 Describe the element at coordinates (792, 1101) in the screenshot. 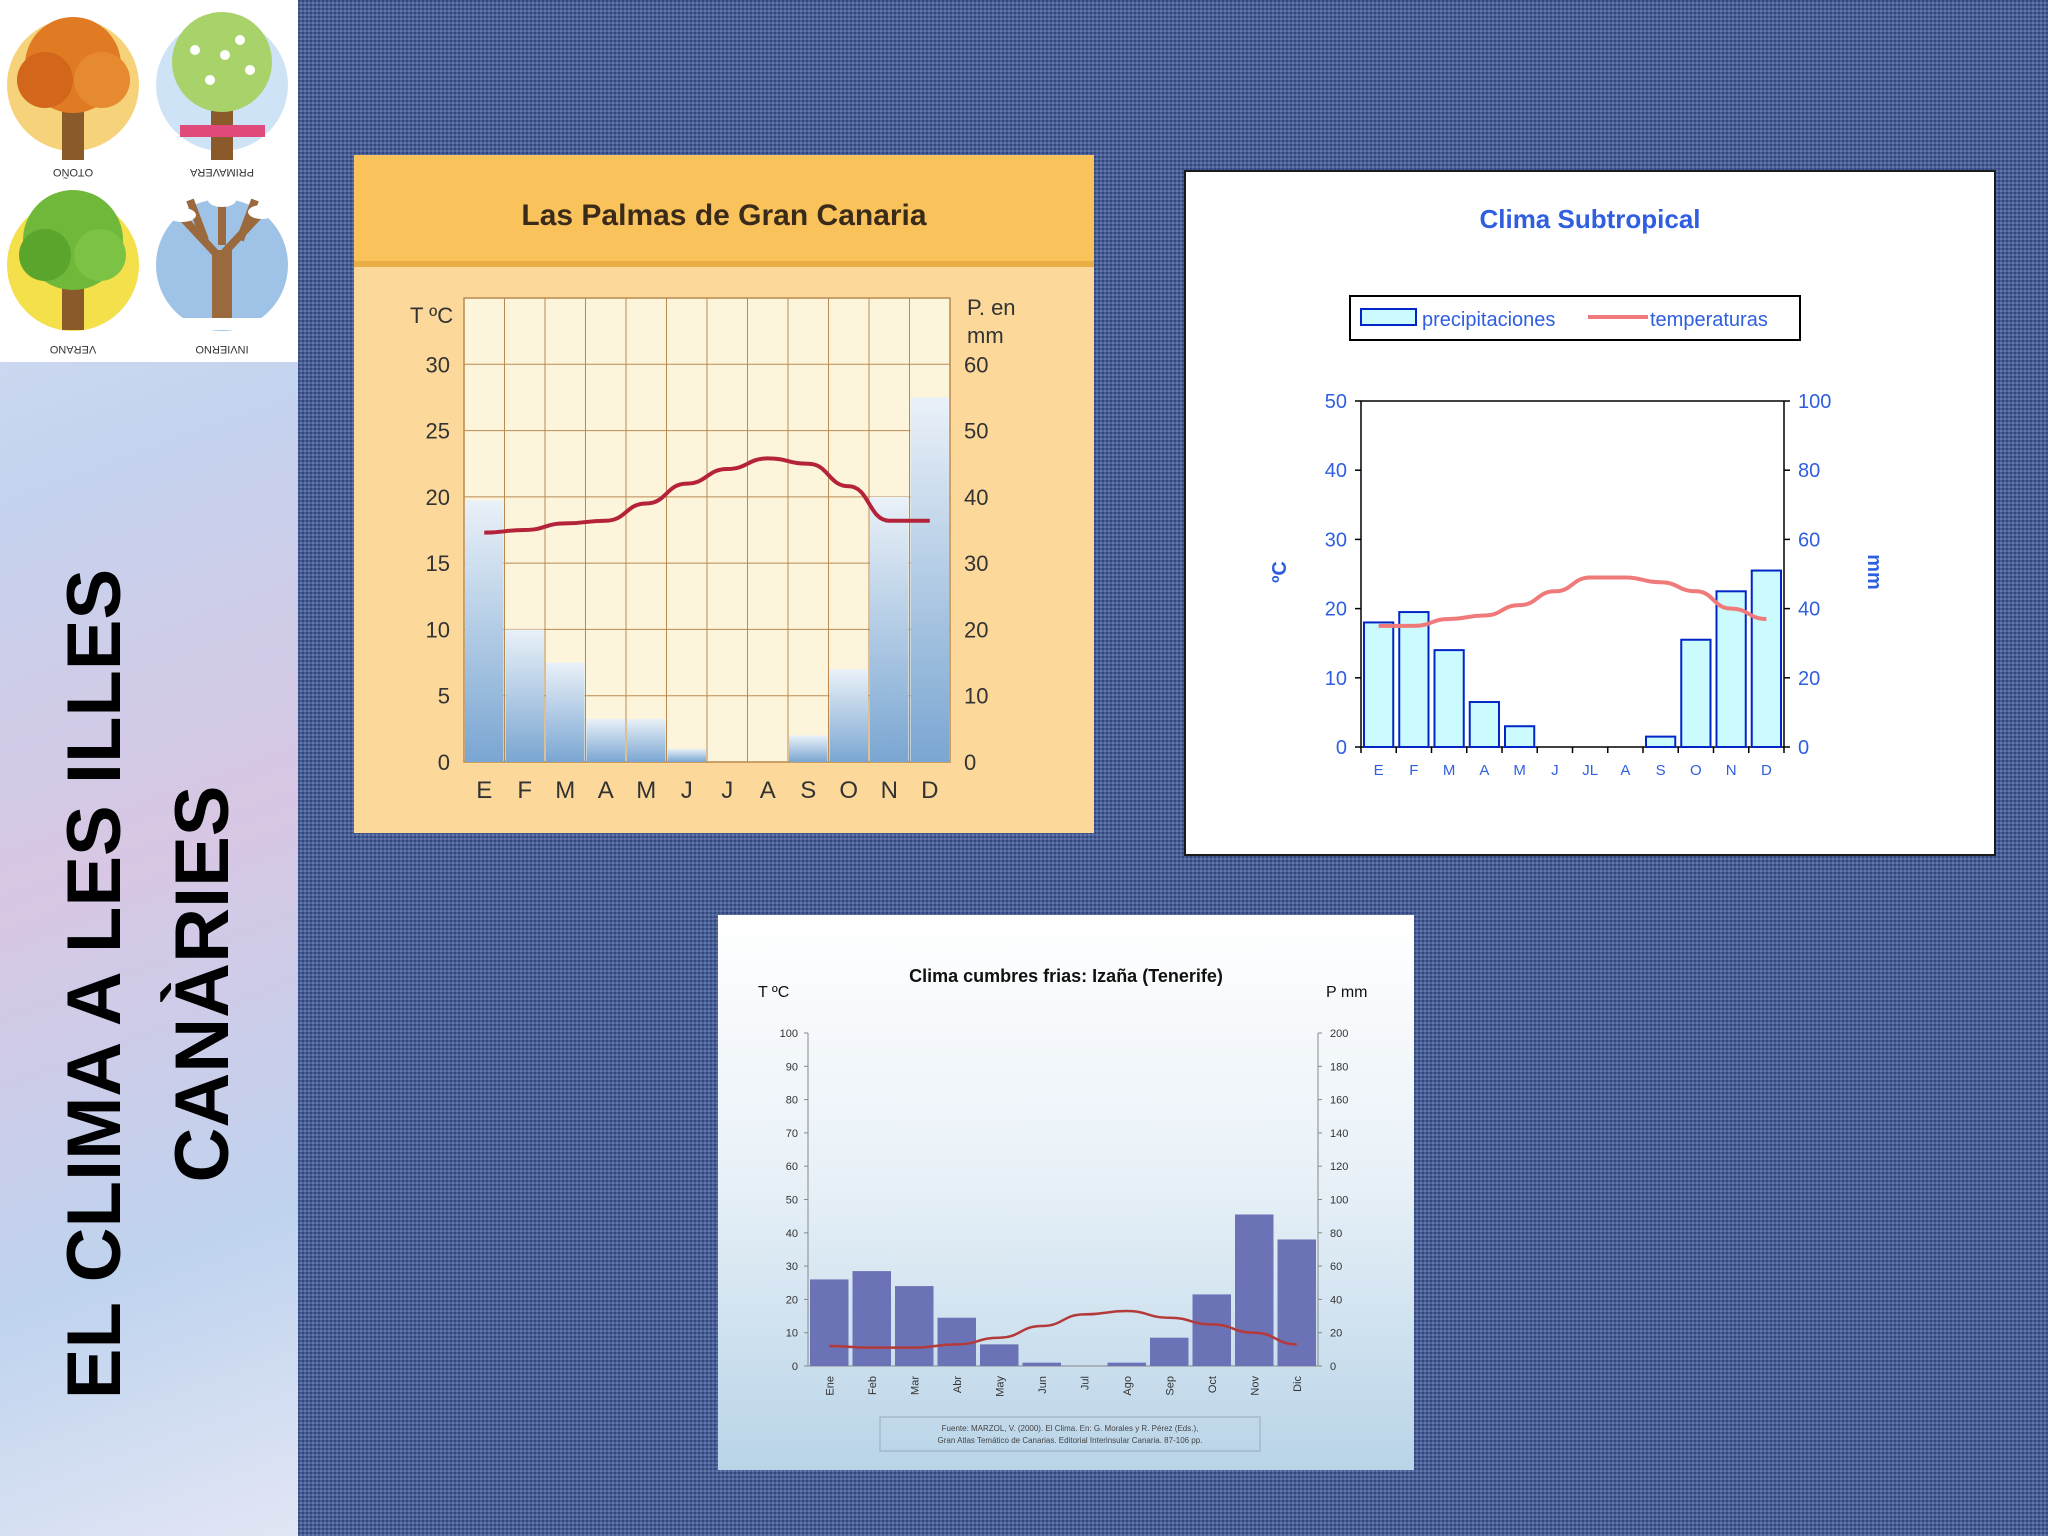

I see `chart3-ytick: 80` at that location.